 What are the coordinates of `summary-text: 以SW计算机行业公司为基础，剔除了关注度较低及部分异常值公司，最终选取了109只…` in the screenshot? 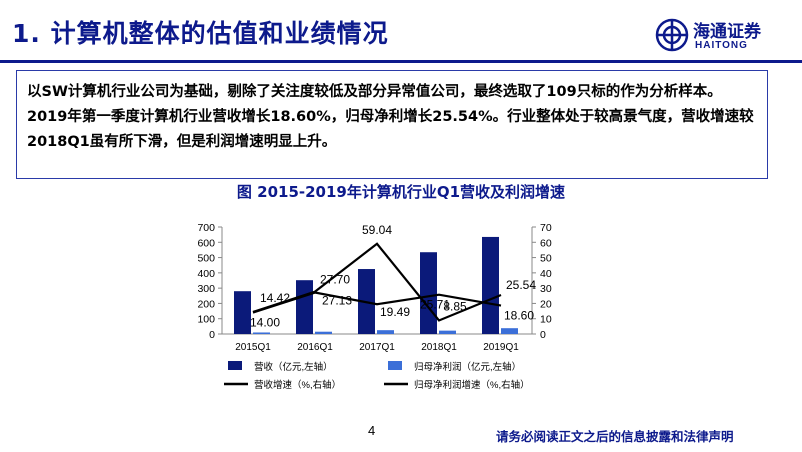 It's located at (390, 117).